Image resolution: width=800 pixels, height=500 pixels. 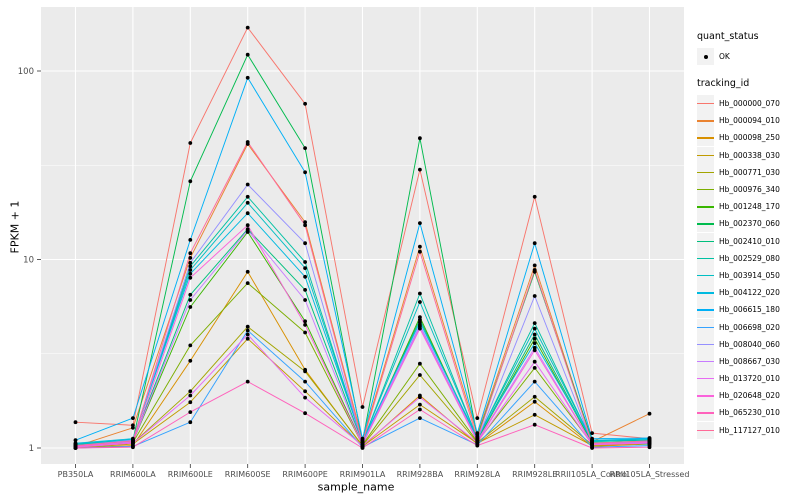 What do you see at coordinates (747, 48) in the screenshot?
I see `legend-quant-status-block: quant_status OK` at bounding box center [747, 48].